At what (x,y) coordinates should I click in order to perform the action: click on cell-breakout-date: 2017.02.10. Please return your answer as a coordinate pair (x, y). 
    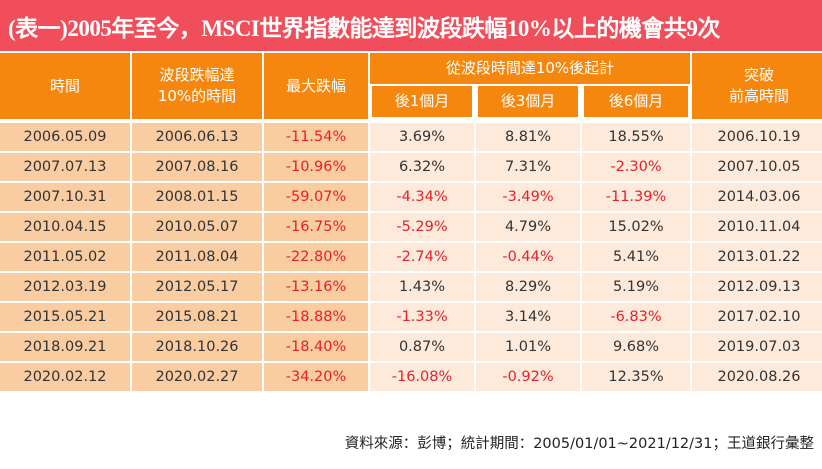
    Looking at the image, I should click on (757, 317).